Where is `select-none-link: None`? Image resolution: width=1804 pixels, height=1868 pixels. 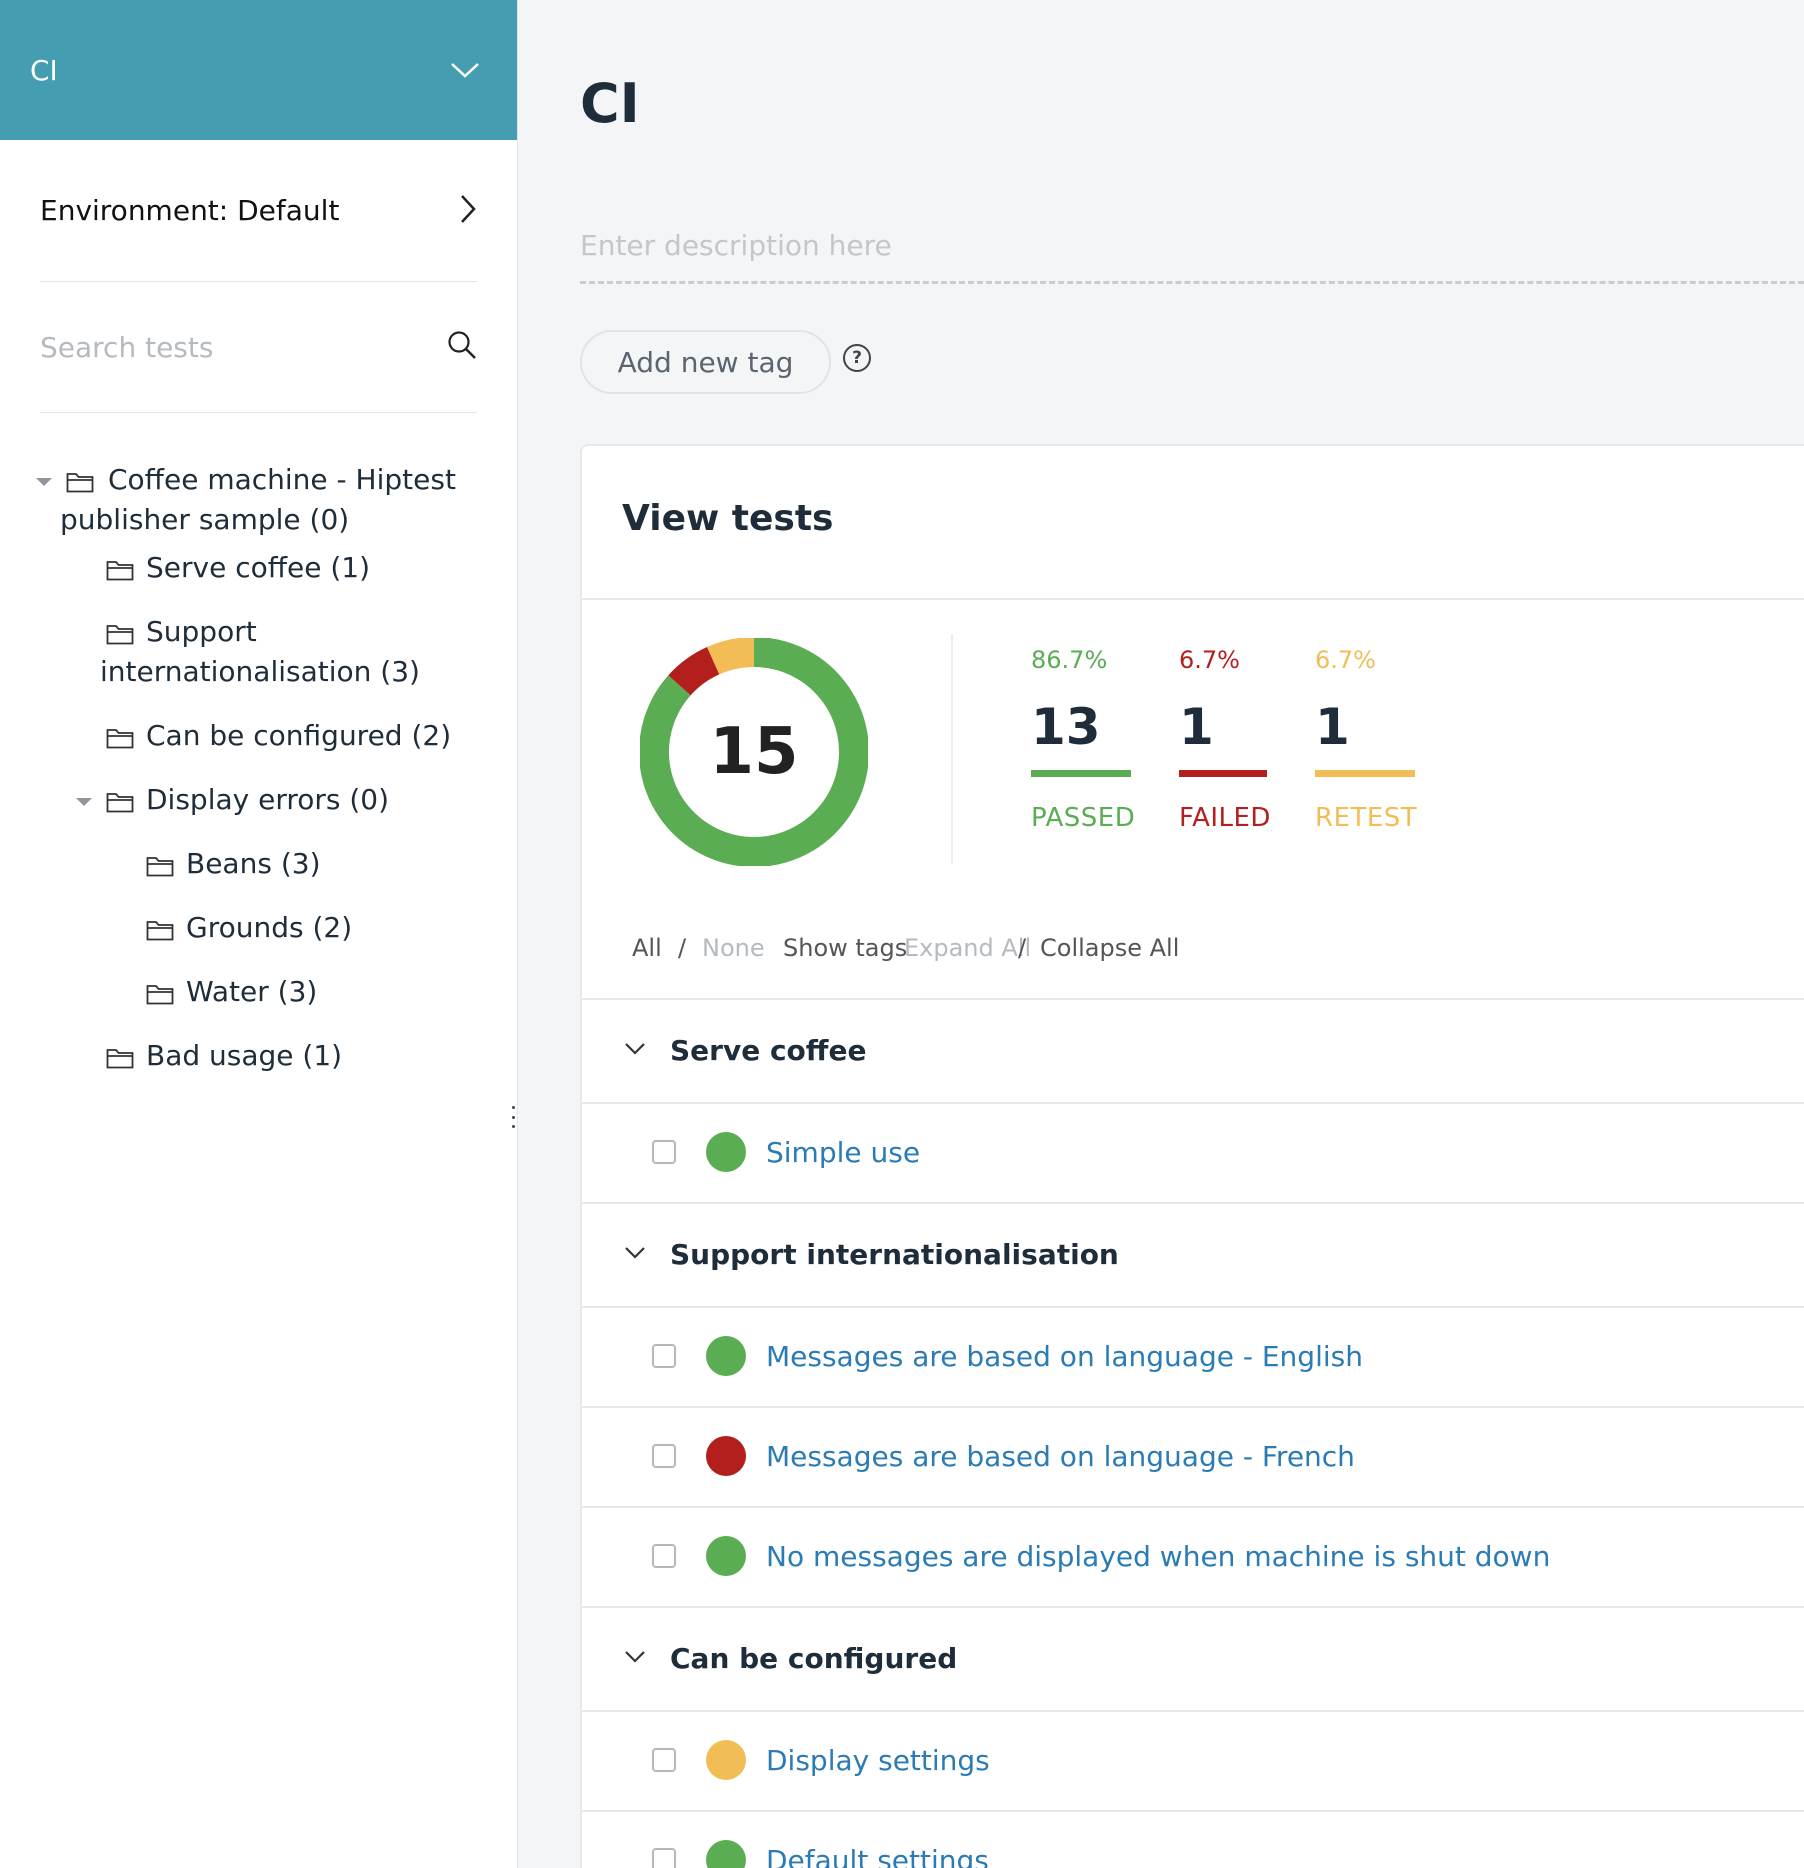
select-none-link: None is located at coordinates (733, 948).